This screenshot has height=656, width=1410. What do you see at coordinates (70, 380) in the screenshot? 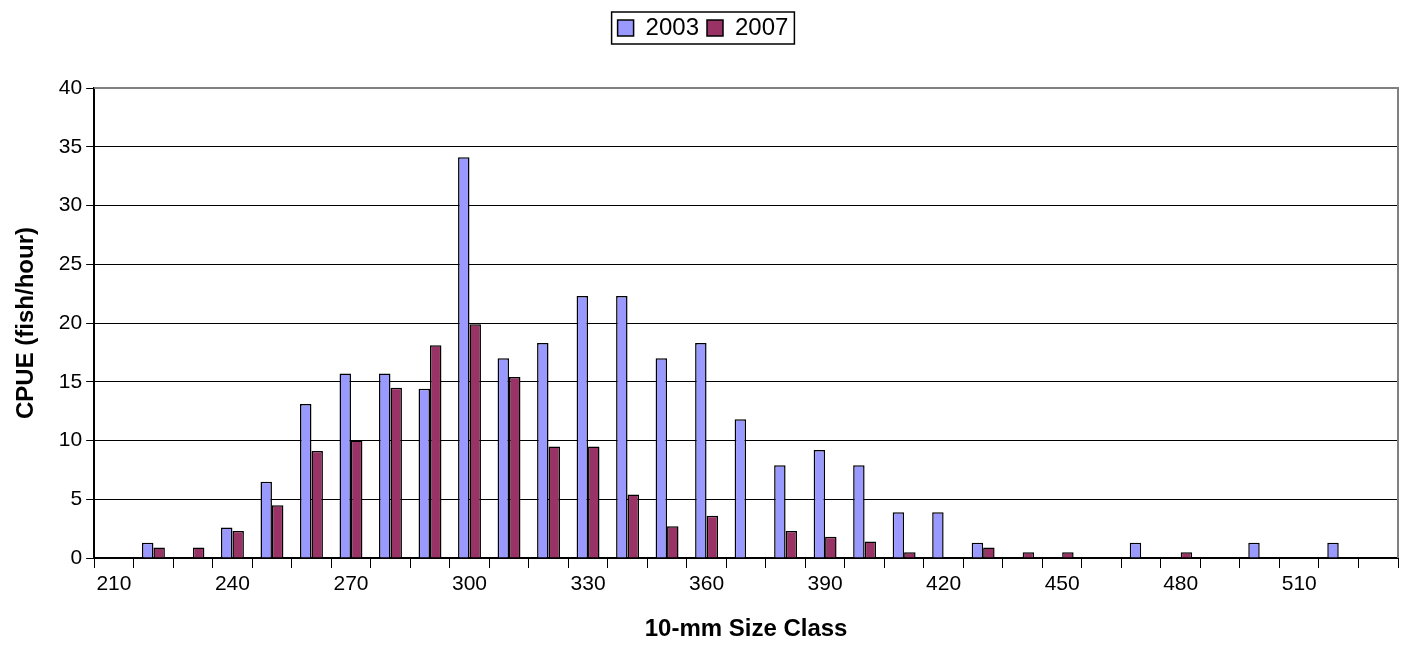
I see `y-tick-label: 15` at bounding box center [70, 380].